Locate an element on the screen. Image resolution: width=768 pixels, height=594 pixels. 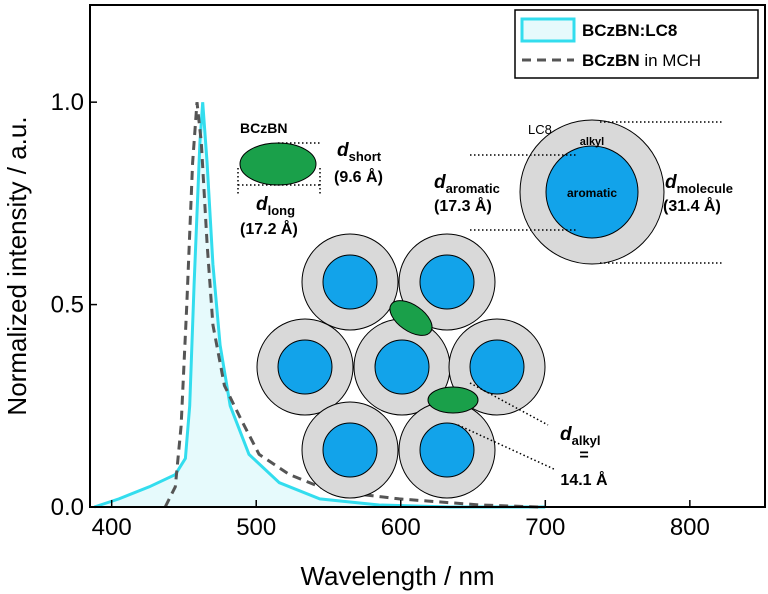
x-axis-title: Wavelength / nm is located at coordinates (397, 576).